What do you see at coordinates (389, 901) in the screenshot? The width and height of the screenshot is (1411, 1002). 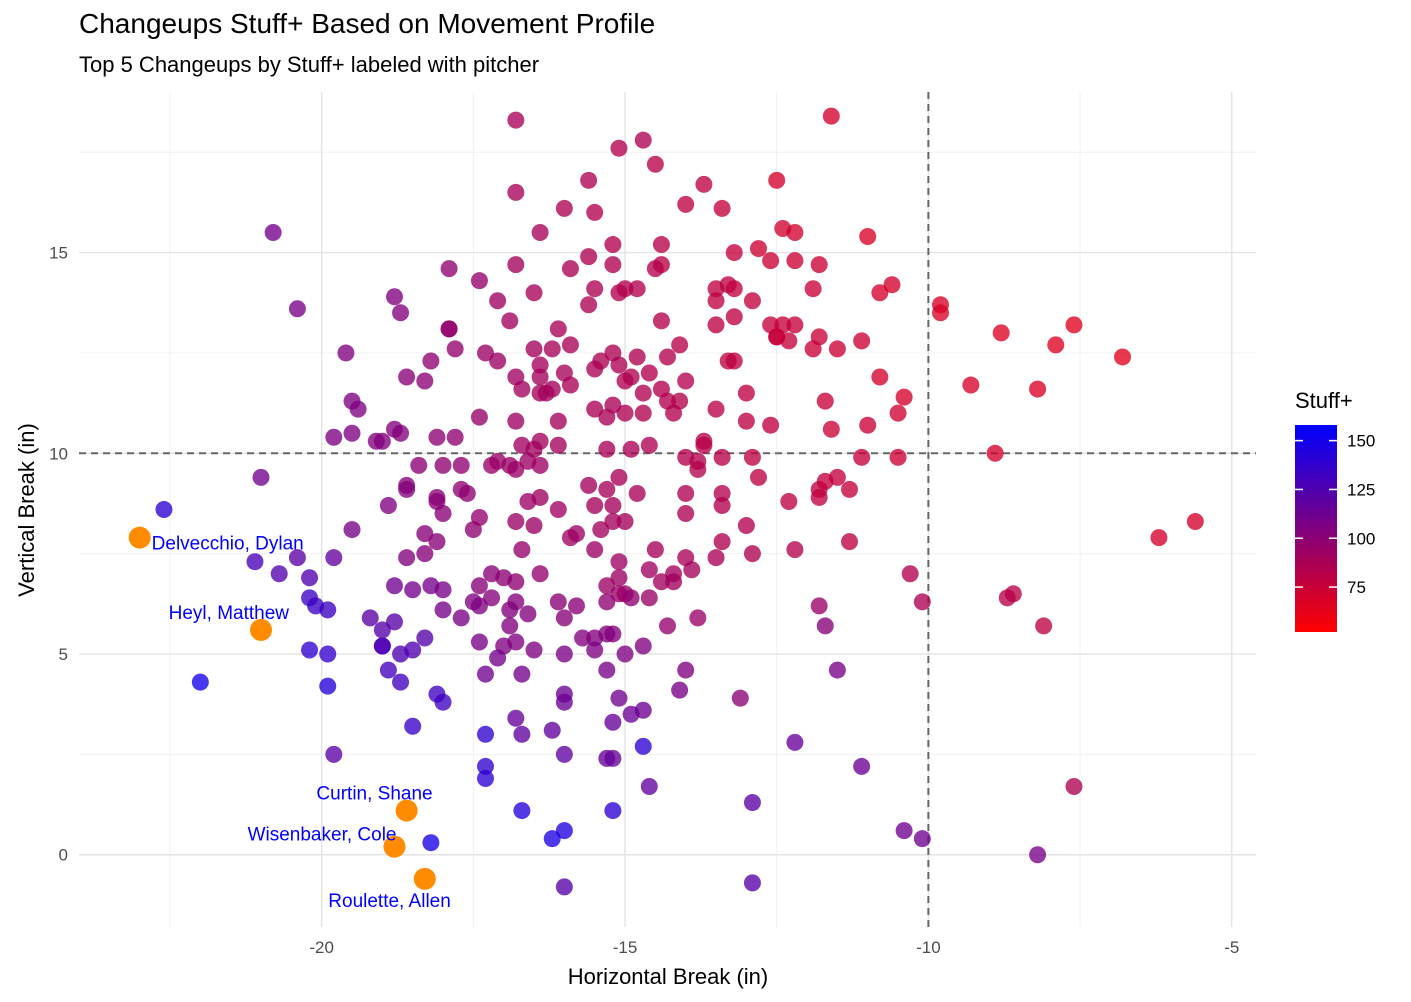 I see `pitcher-label: Roulette, Allen` at bounding box center [389, 901].